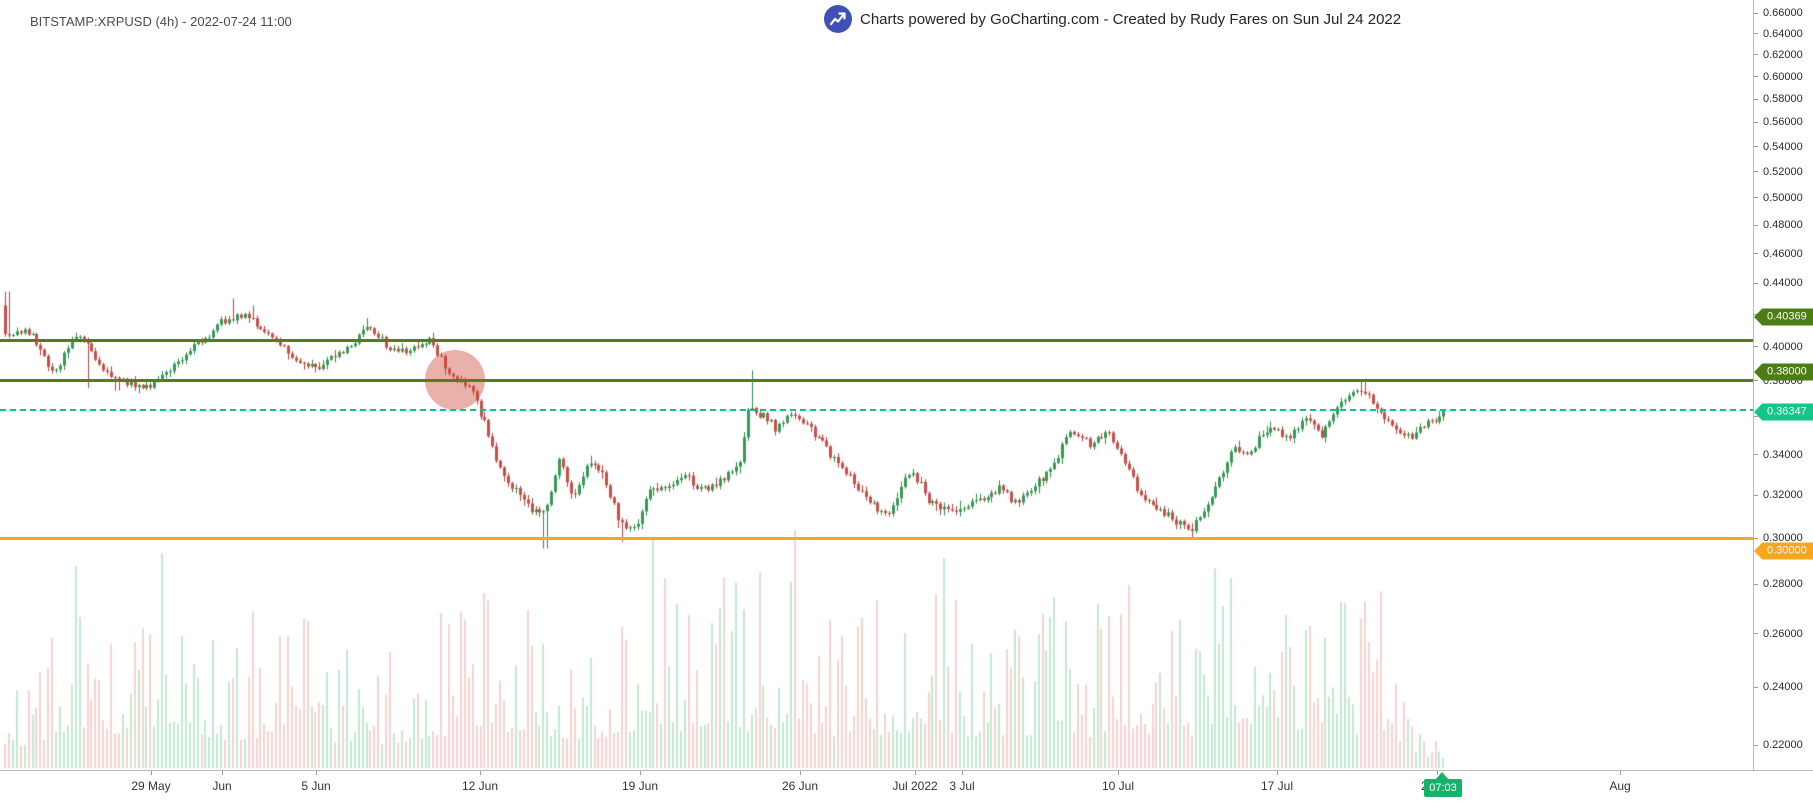 The image size is (1813, 805). I want to click on y-axis-tick-label: 0.44000, so click(1783, 283).